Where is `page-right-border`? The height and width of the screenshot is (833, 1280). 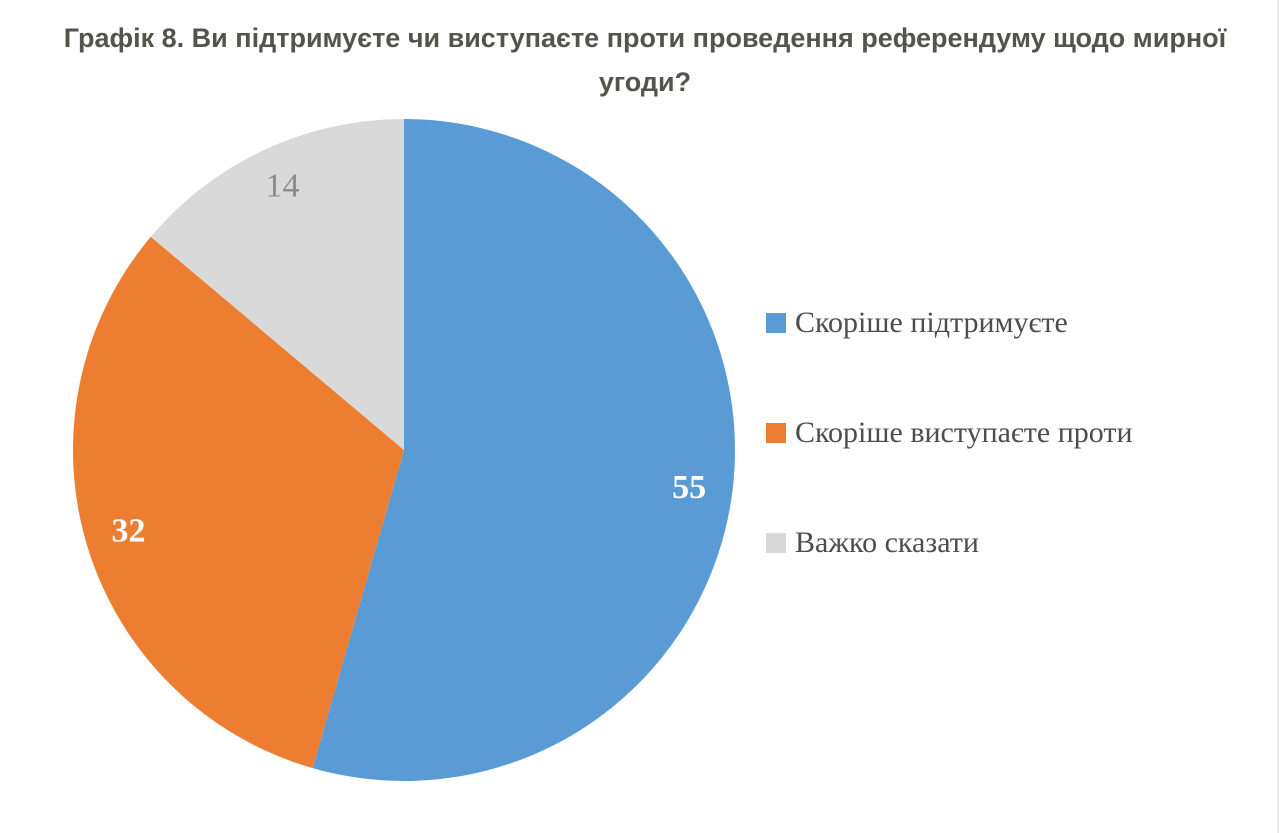
page-right-border is located at coordinates (1278, 416).